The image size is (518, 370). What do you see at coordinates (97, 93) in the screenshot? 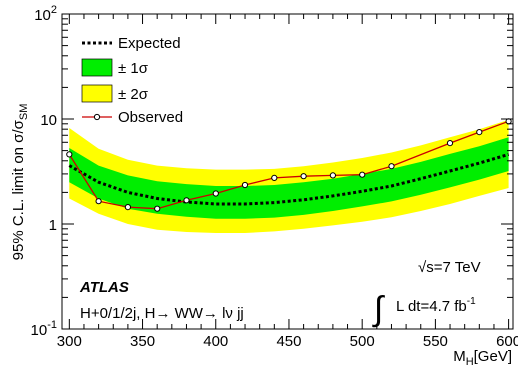
I see `legend-2sigma-swatch` at bounding box center [97, 93].